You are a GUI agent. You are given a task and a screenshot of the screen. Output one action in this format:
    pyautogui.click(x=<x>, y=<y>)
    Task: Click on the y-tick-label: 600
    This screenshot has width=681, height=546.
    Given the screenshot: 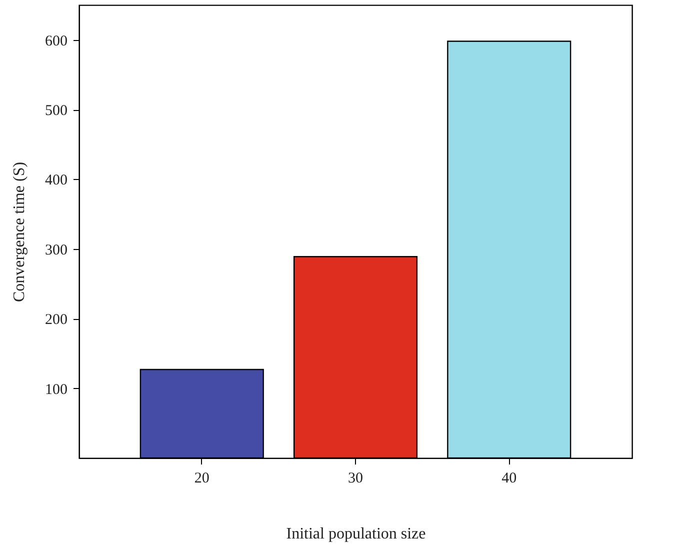 What is the action you would take?
    pyautogui.click(x=56, y=41)
    